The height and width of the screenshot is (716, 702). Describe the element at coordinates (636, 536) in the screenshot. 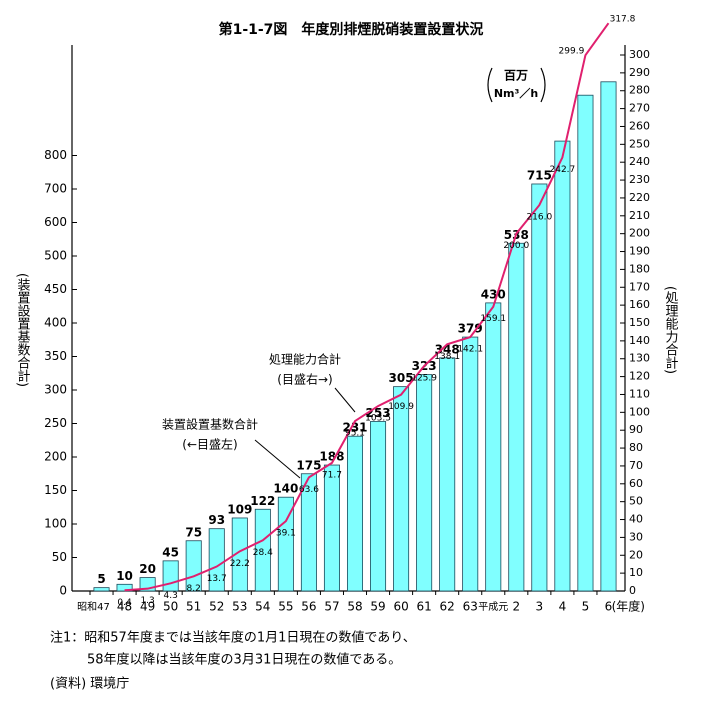

I see `y2-tick-label: 30` at that location.